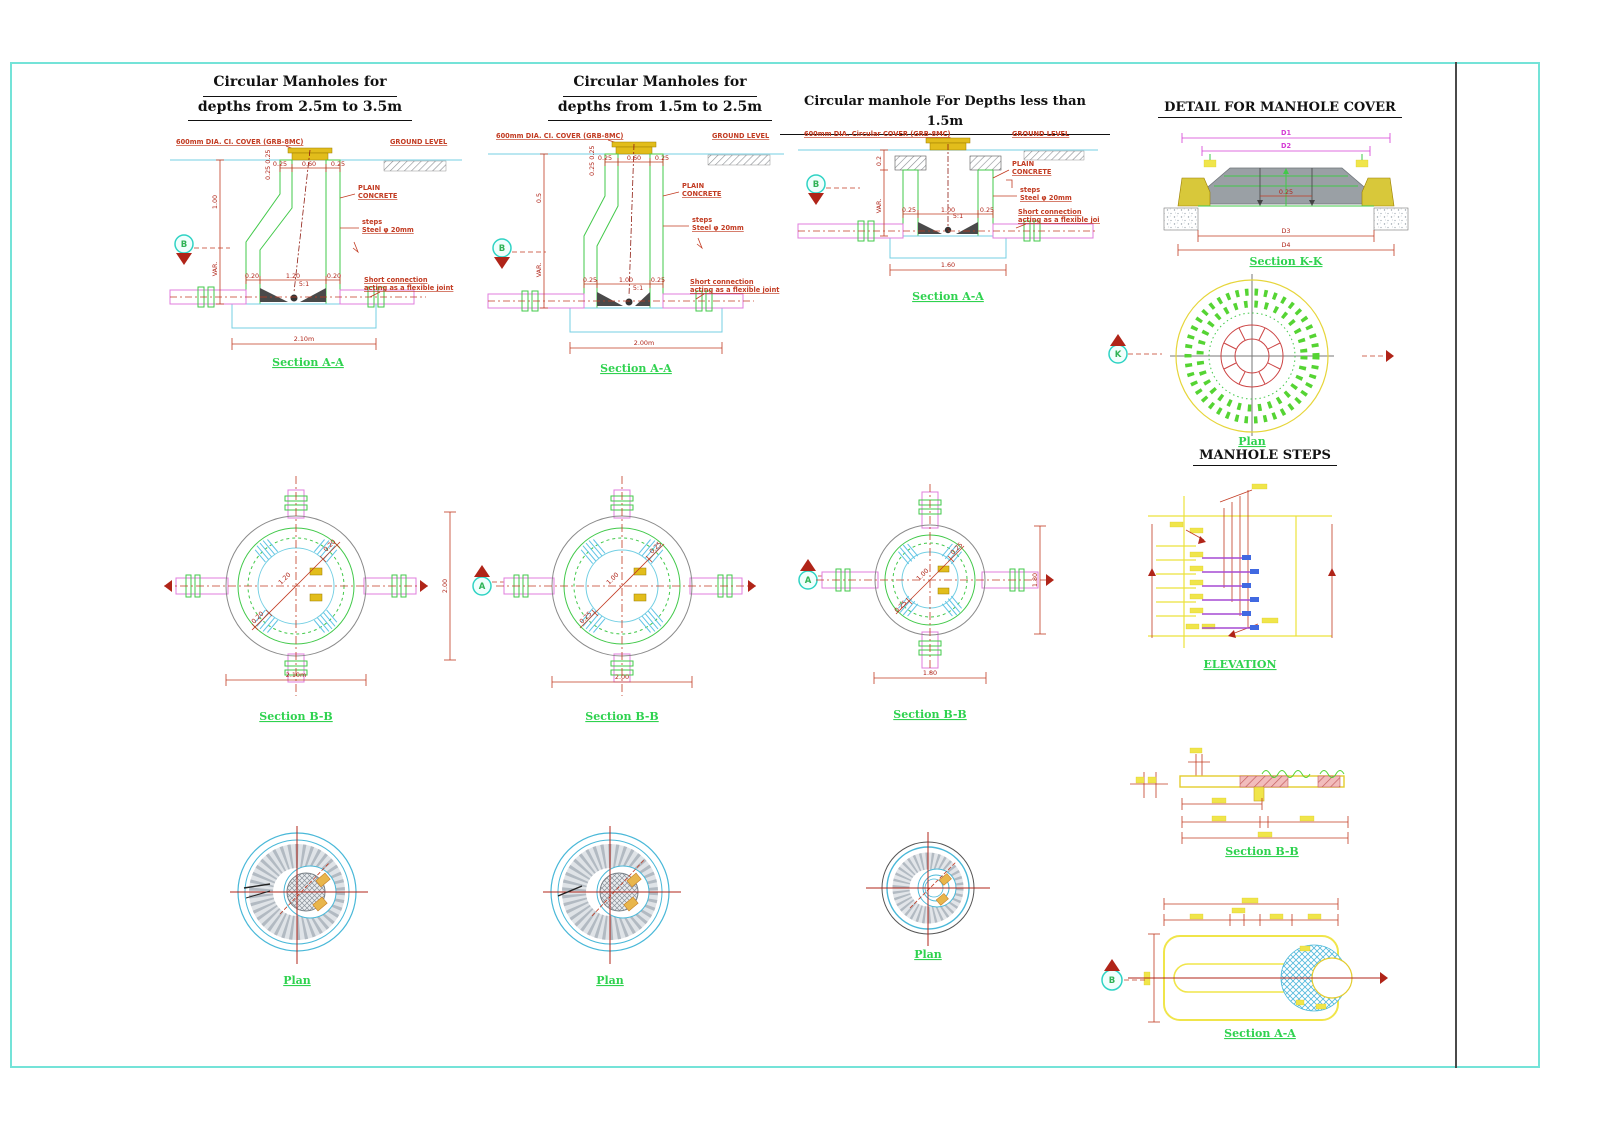 The height and width of the screenshot is (1131, 1600). What do you see at coordinates (622, 677) in the screenshot?
I see `dim-text: 2.00` at bounding box center [622, 677].